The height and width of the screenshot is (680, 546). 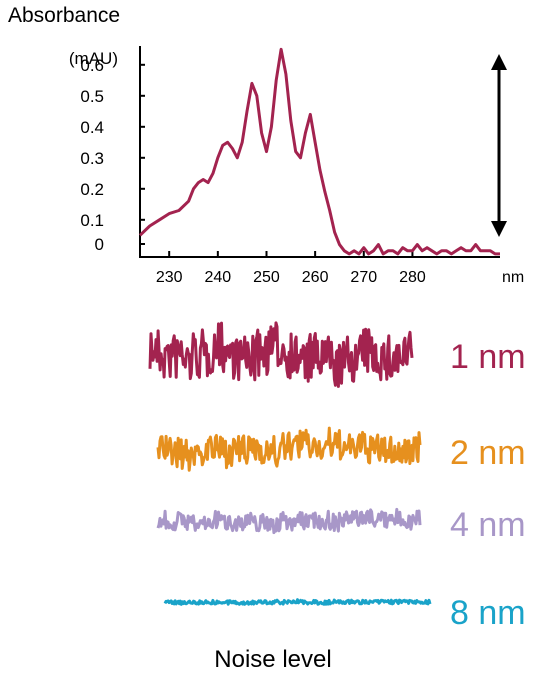 I want to click on y-tick-label: 0.6, so click(x=92, y=65).